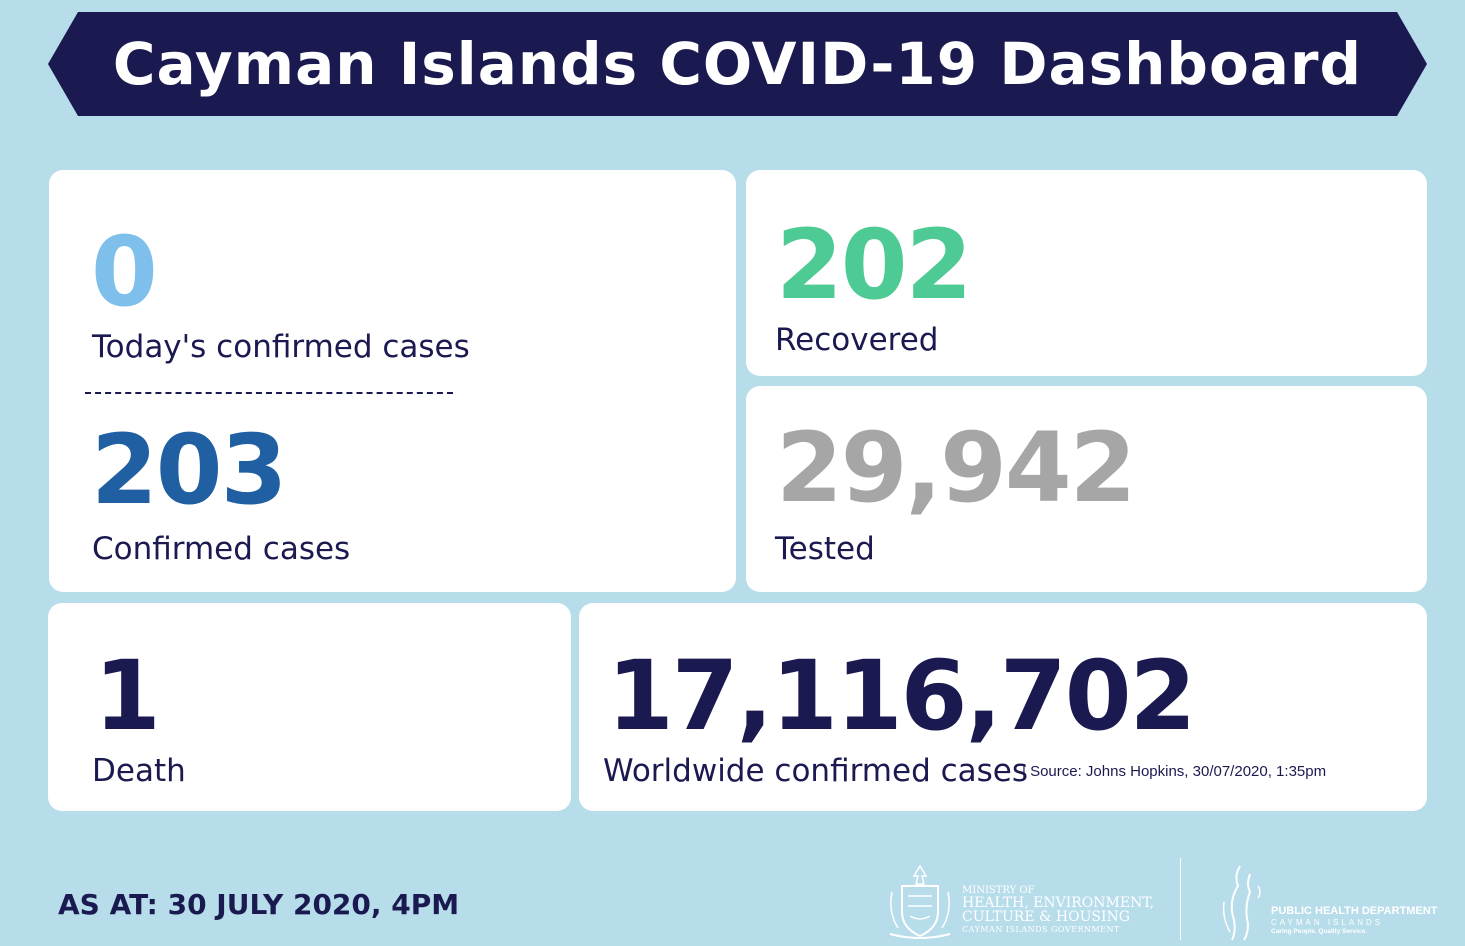 Image resolution: width=1465 pixels, height=946 pixels. I want to click on tested-value: 29,942, so click(956, 468).